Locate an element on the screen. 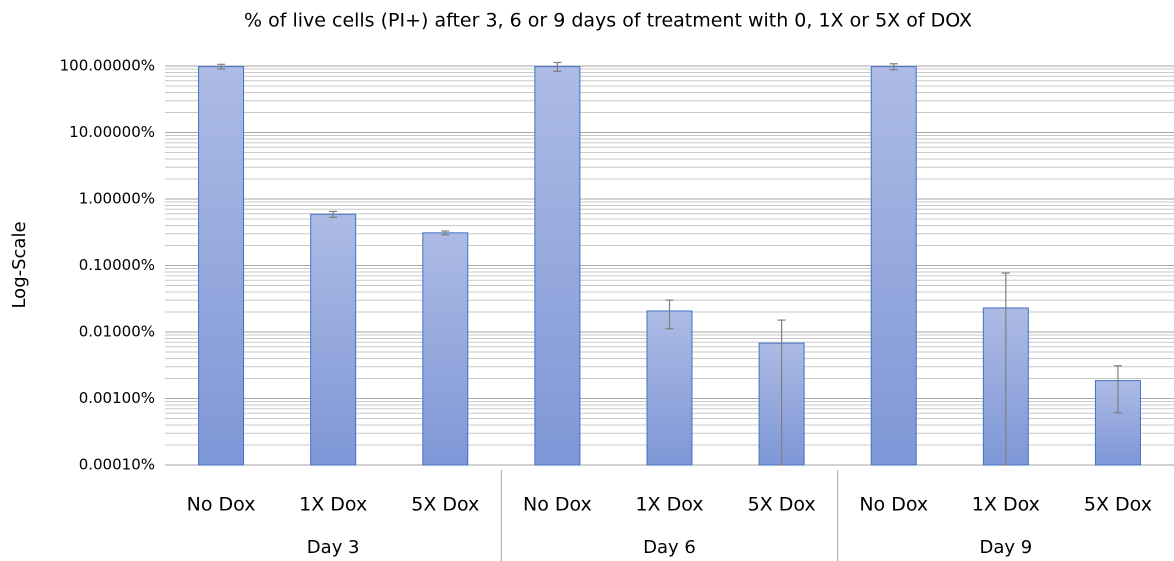  group-label: Day 6 is located at coordinates (669, 547).